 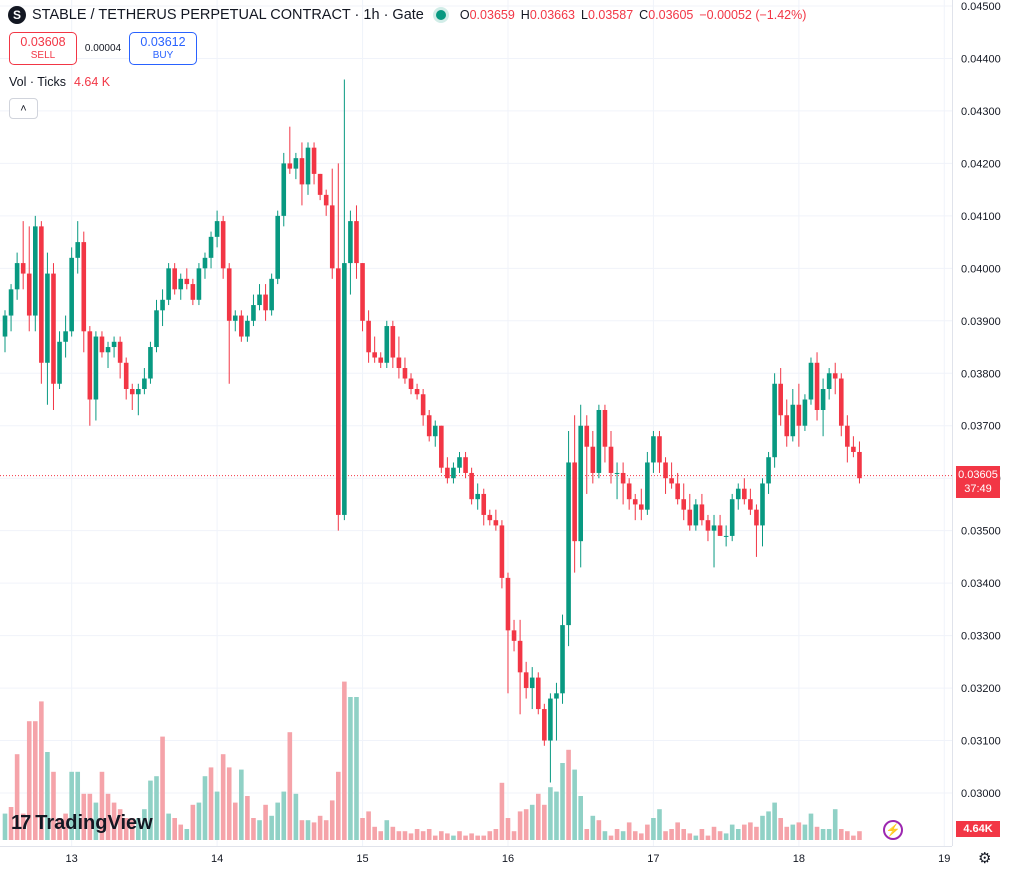 I want to click on buy-button: 0.03612 BUY, so click(x=163, y=48).